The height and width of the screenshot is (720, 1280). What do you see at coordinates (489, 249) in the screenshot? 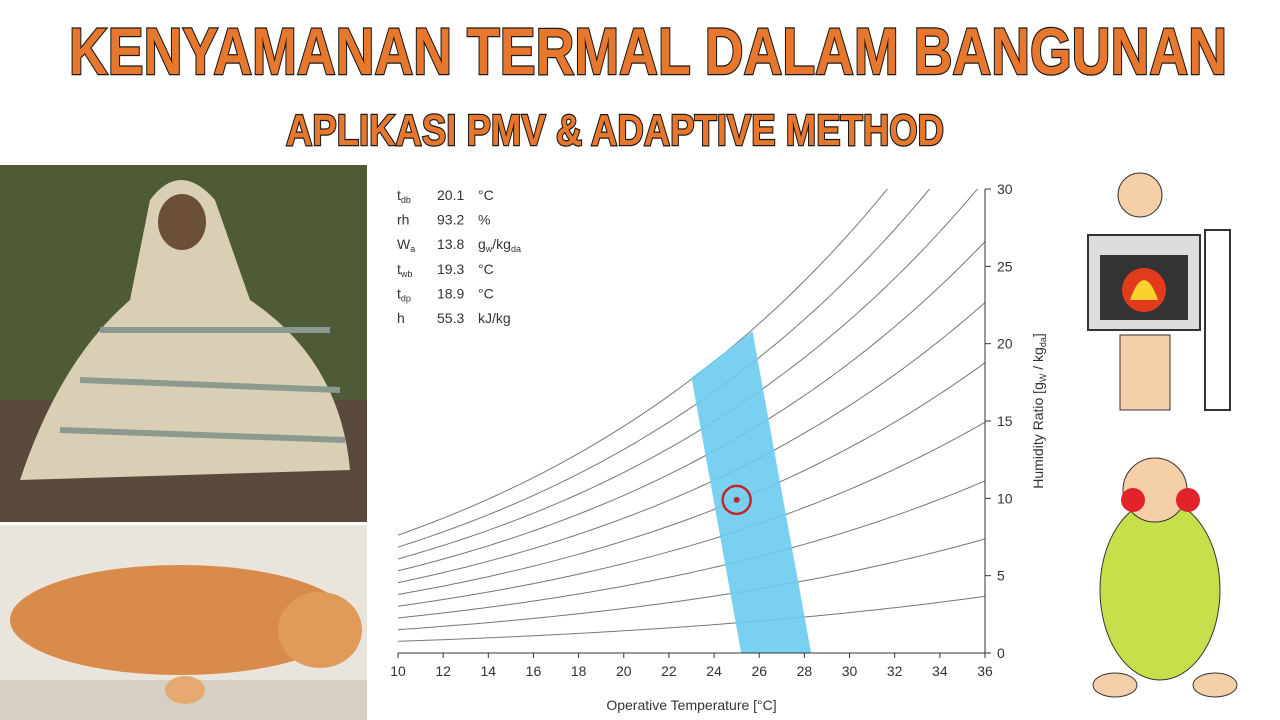
I see `unit-sub: w` at bounding box center [489, 249].